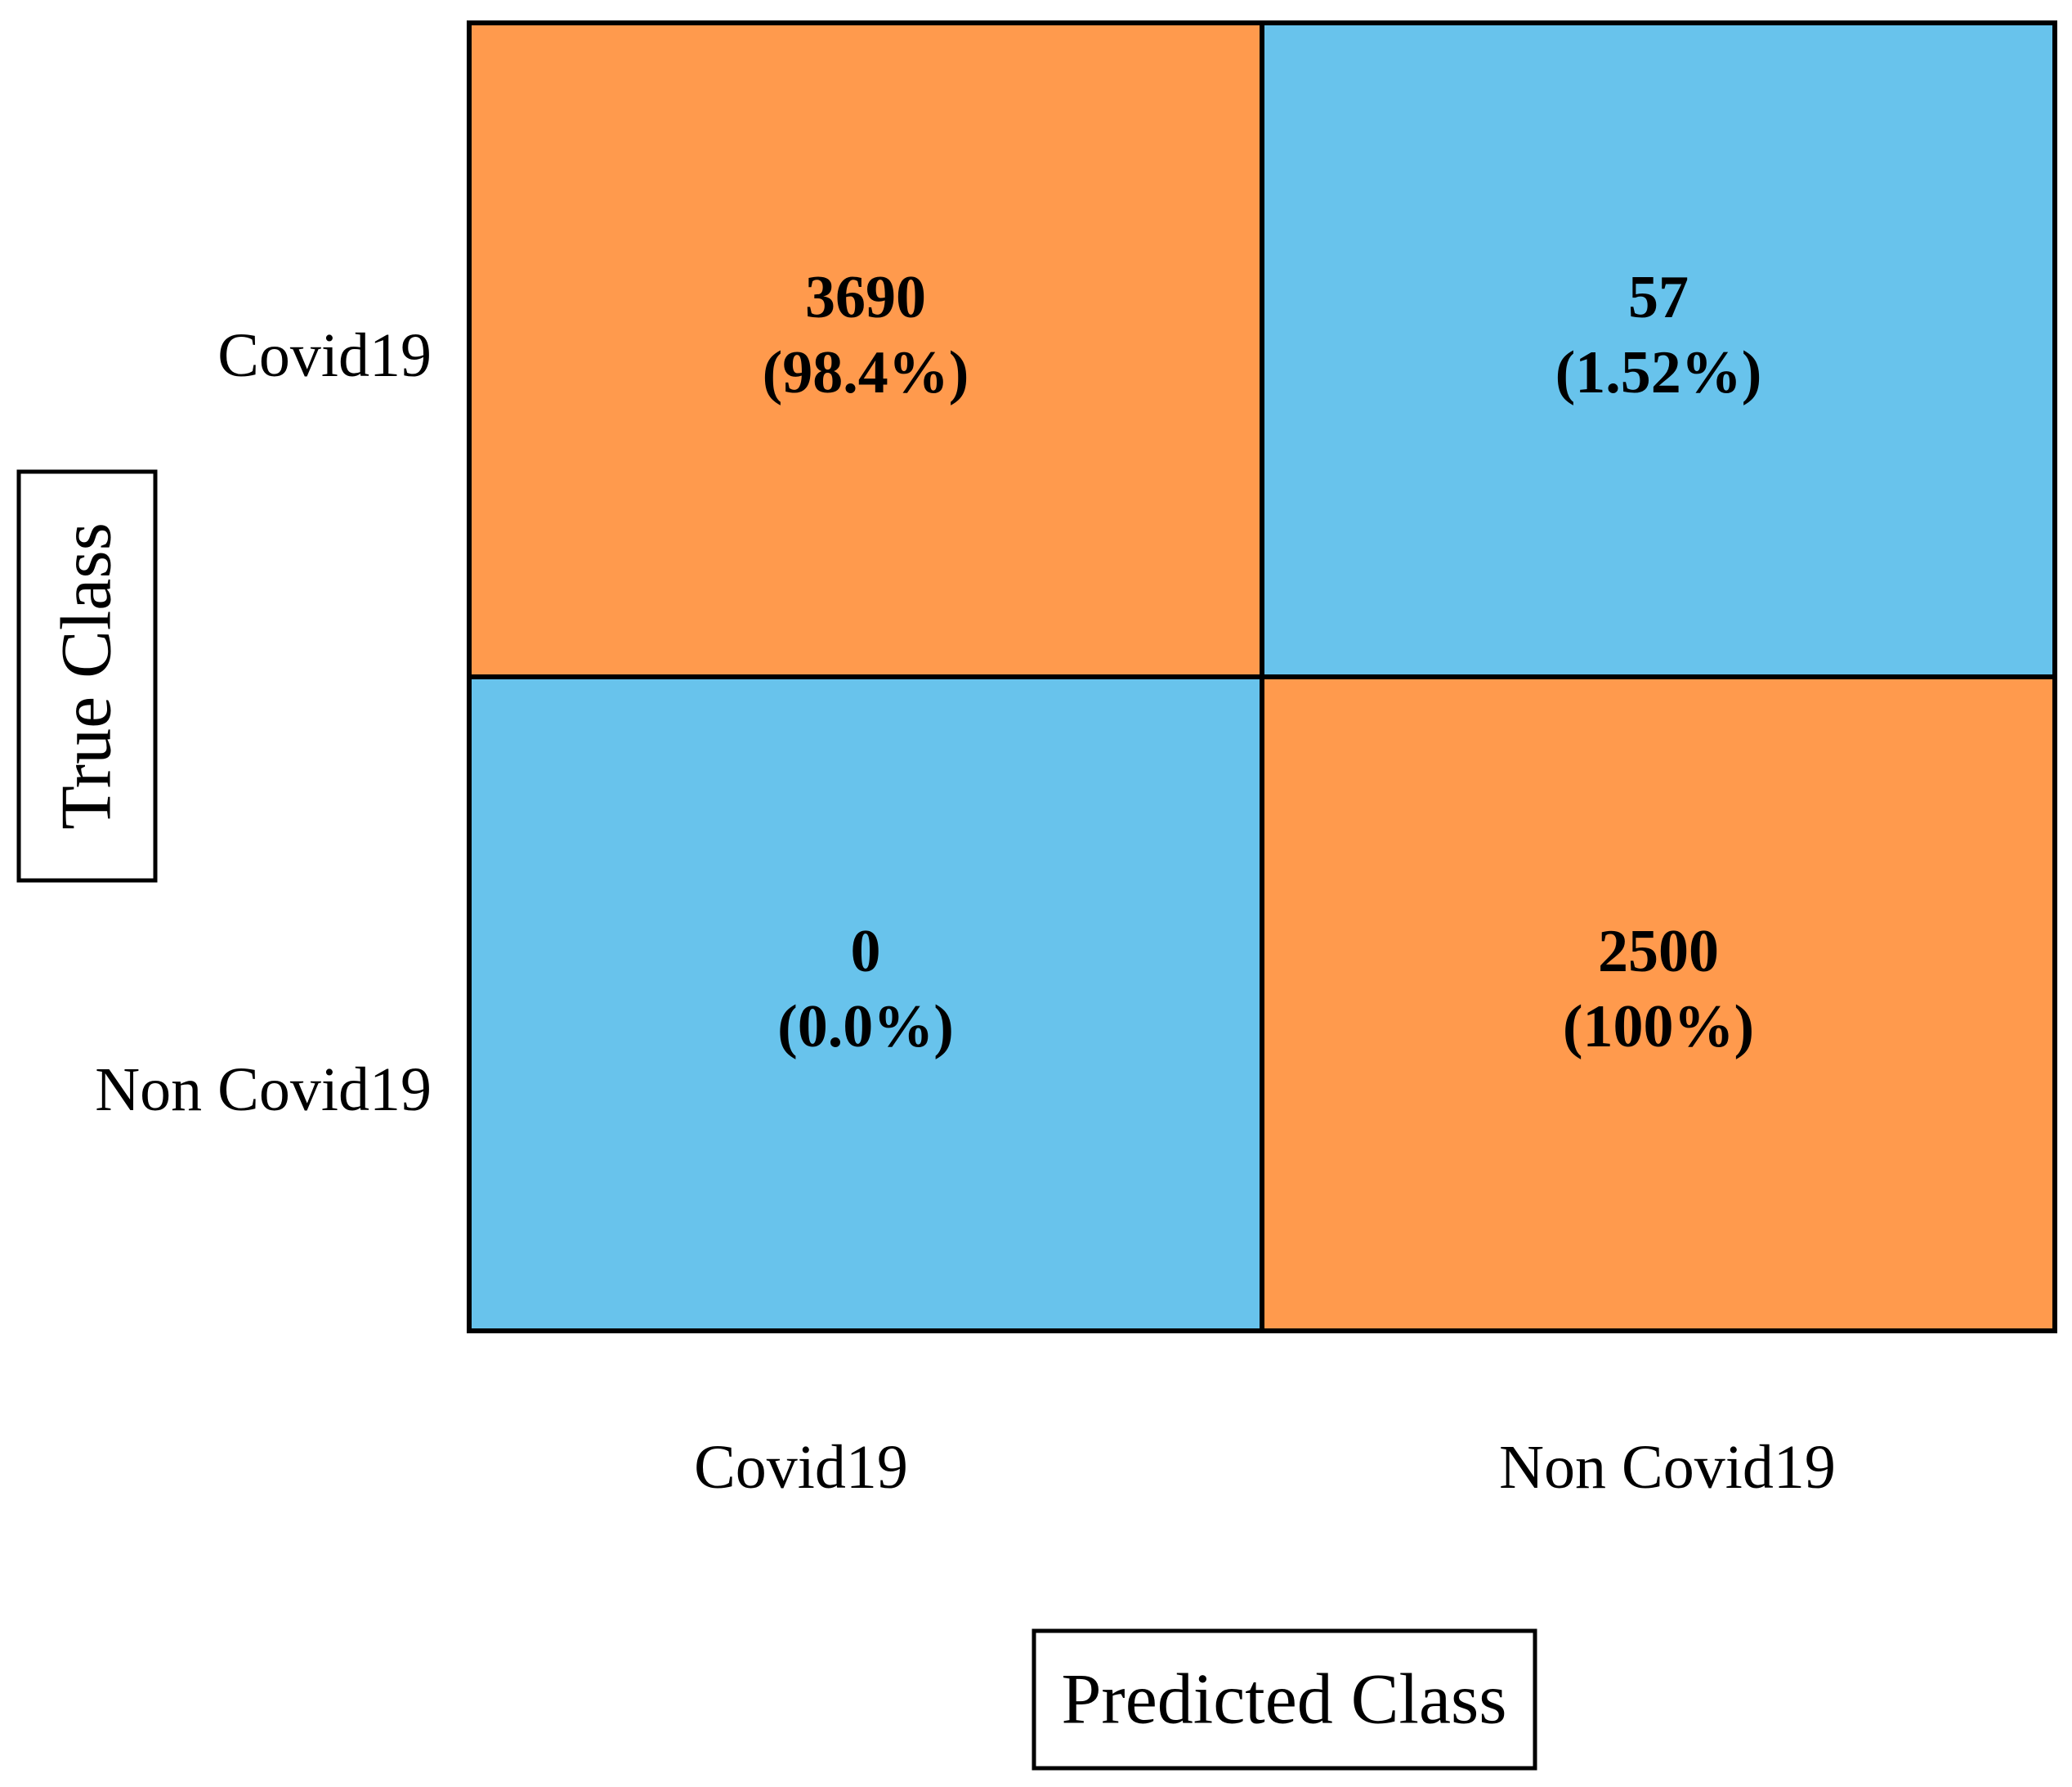 The image size is (2072, 1787). Describe the element at coordinates (1667, 1467) in the screenshot. I see `x-tick-label: Non Covid19` at that location.